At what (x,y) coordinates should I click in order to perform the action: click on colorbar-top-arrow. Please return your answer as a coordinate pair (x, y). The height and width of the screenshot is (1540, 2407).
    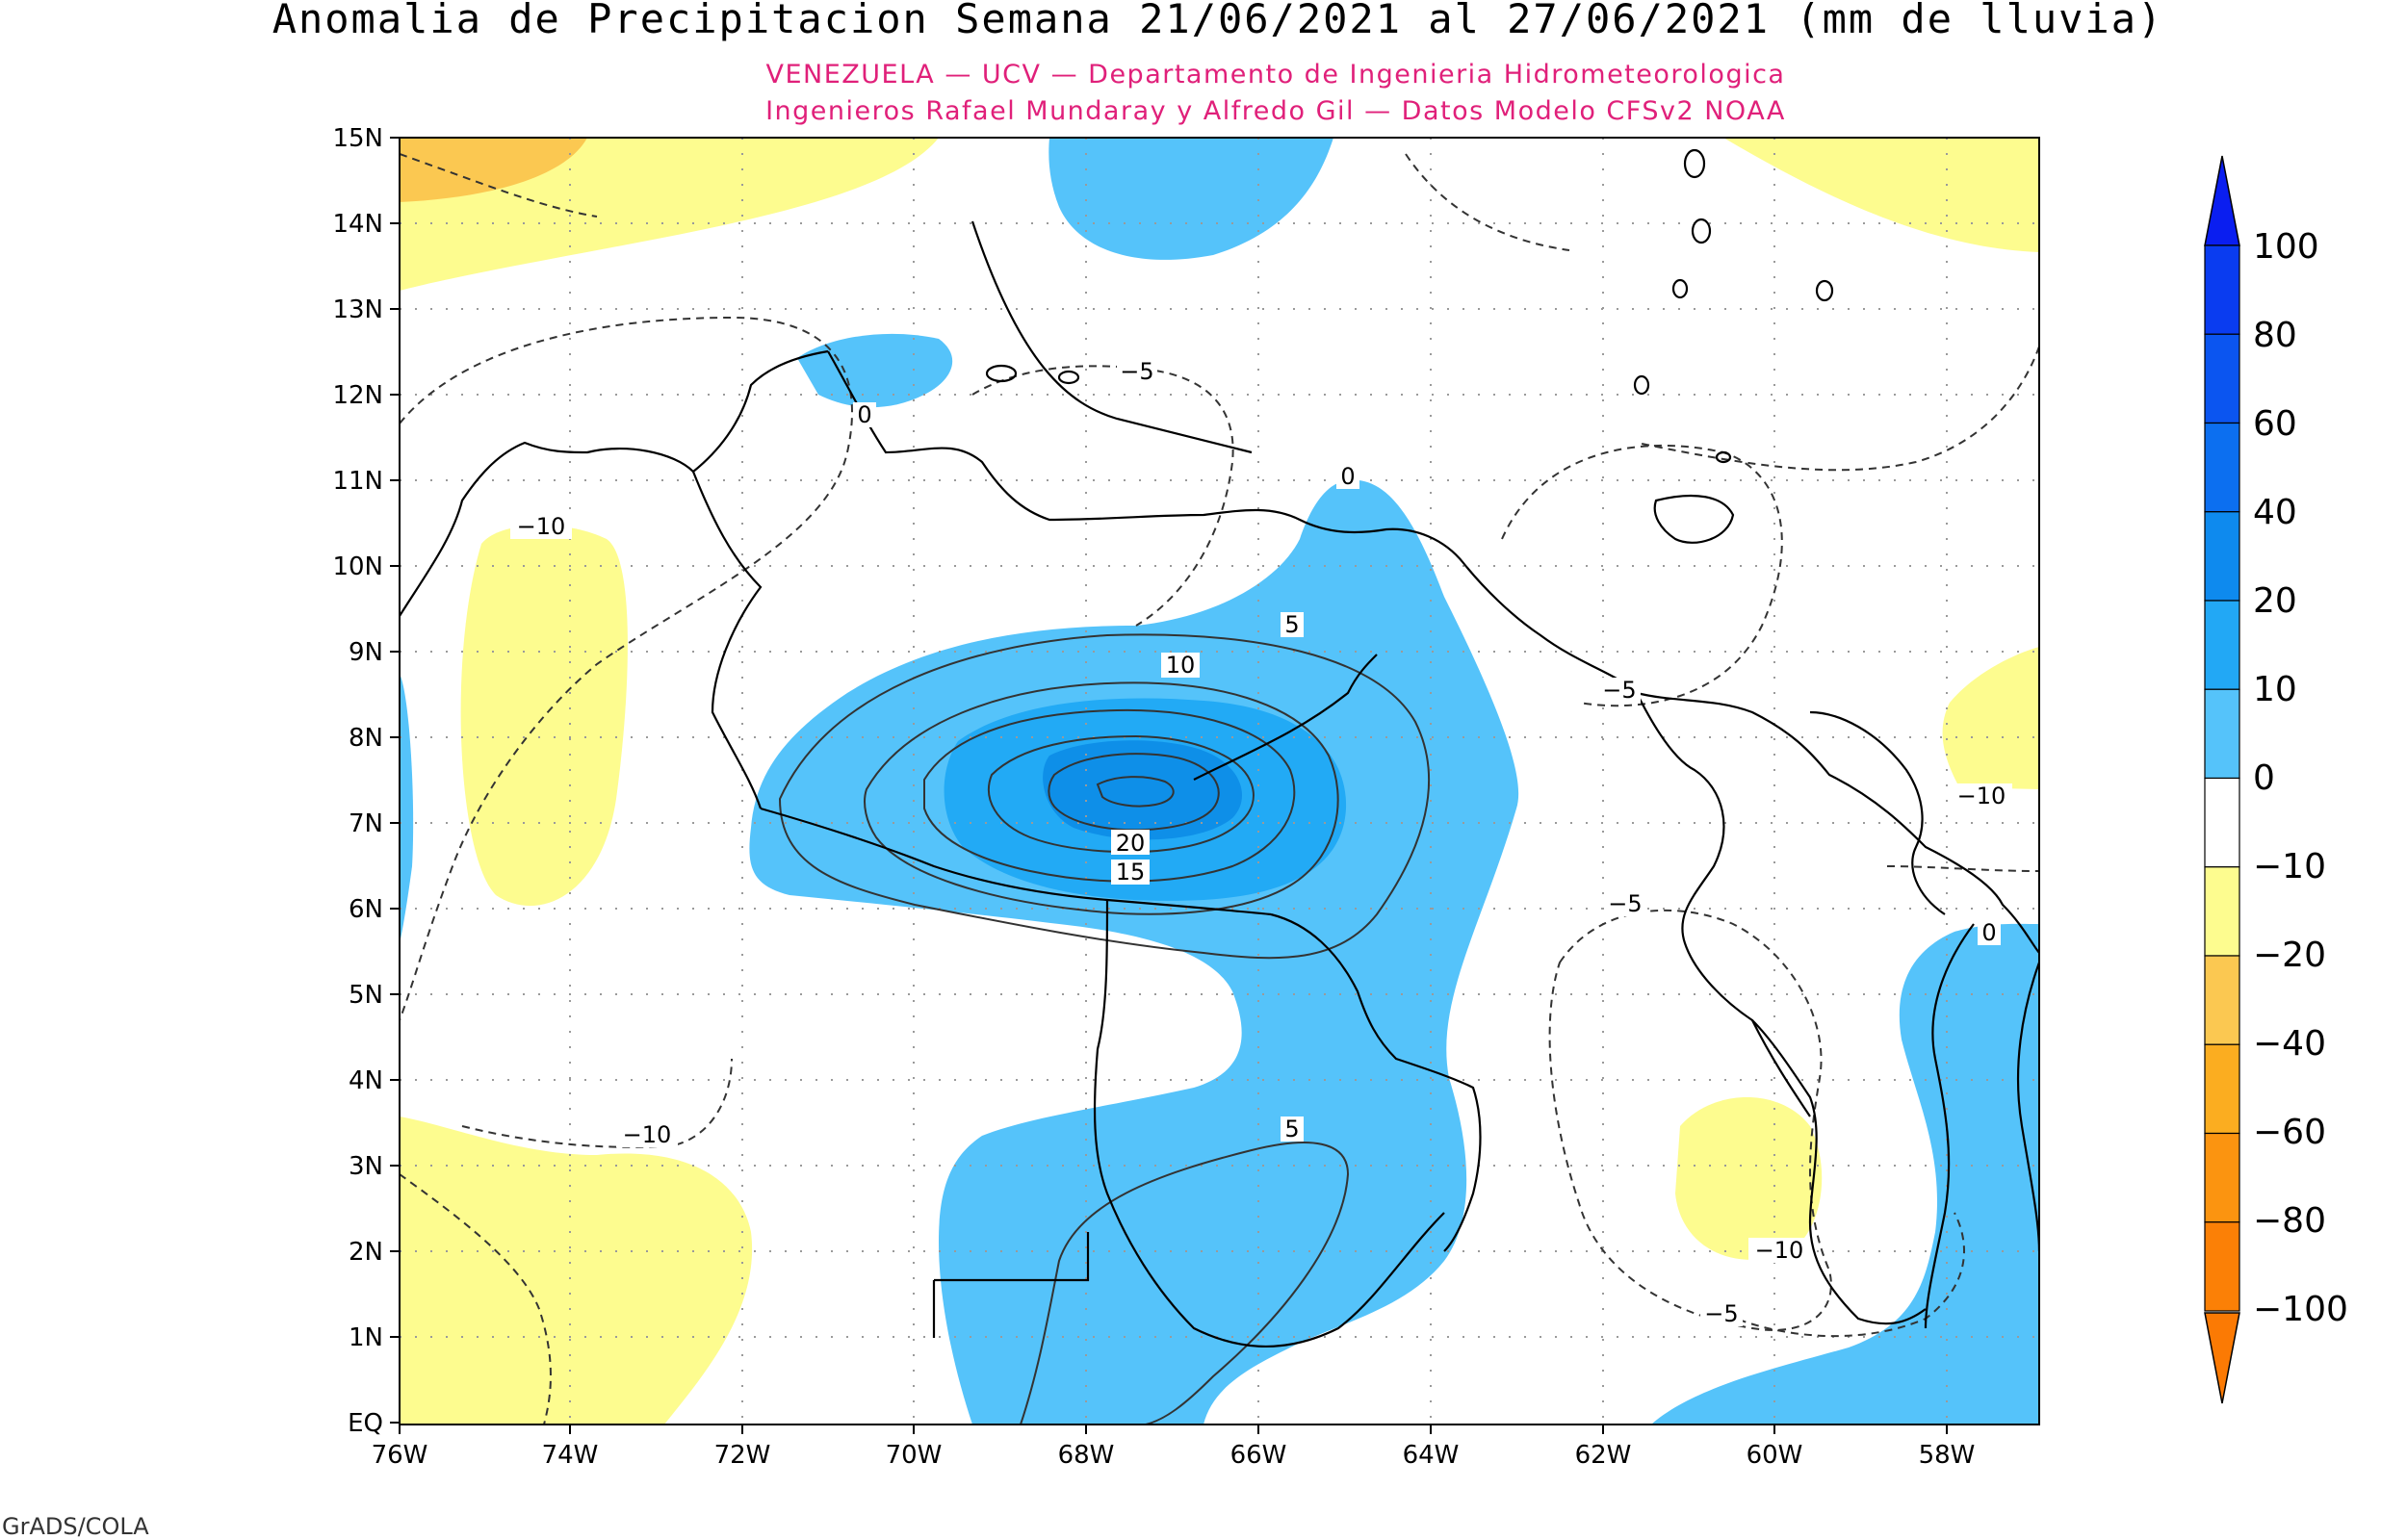
    Looking at the image, I should click on (2222, 200).